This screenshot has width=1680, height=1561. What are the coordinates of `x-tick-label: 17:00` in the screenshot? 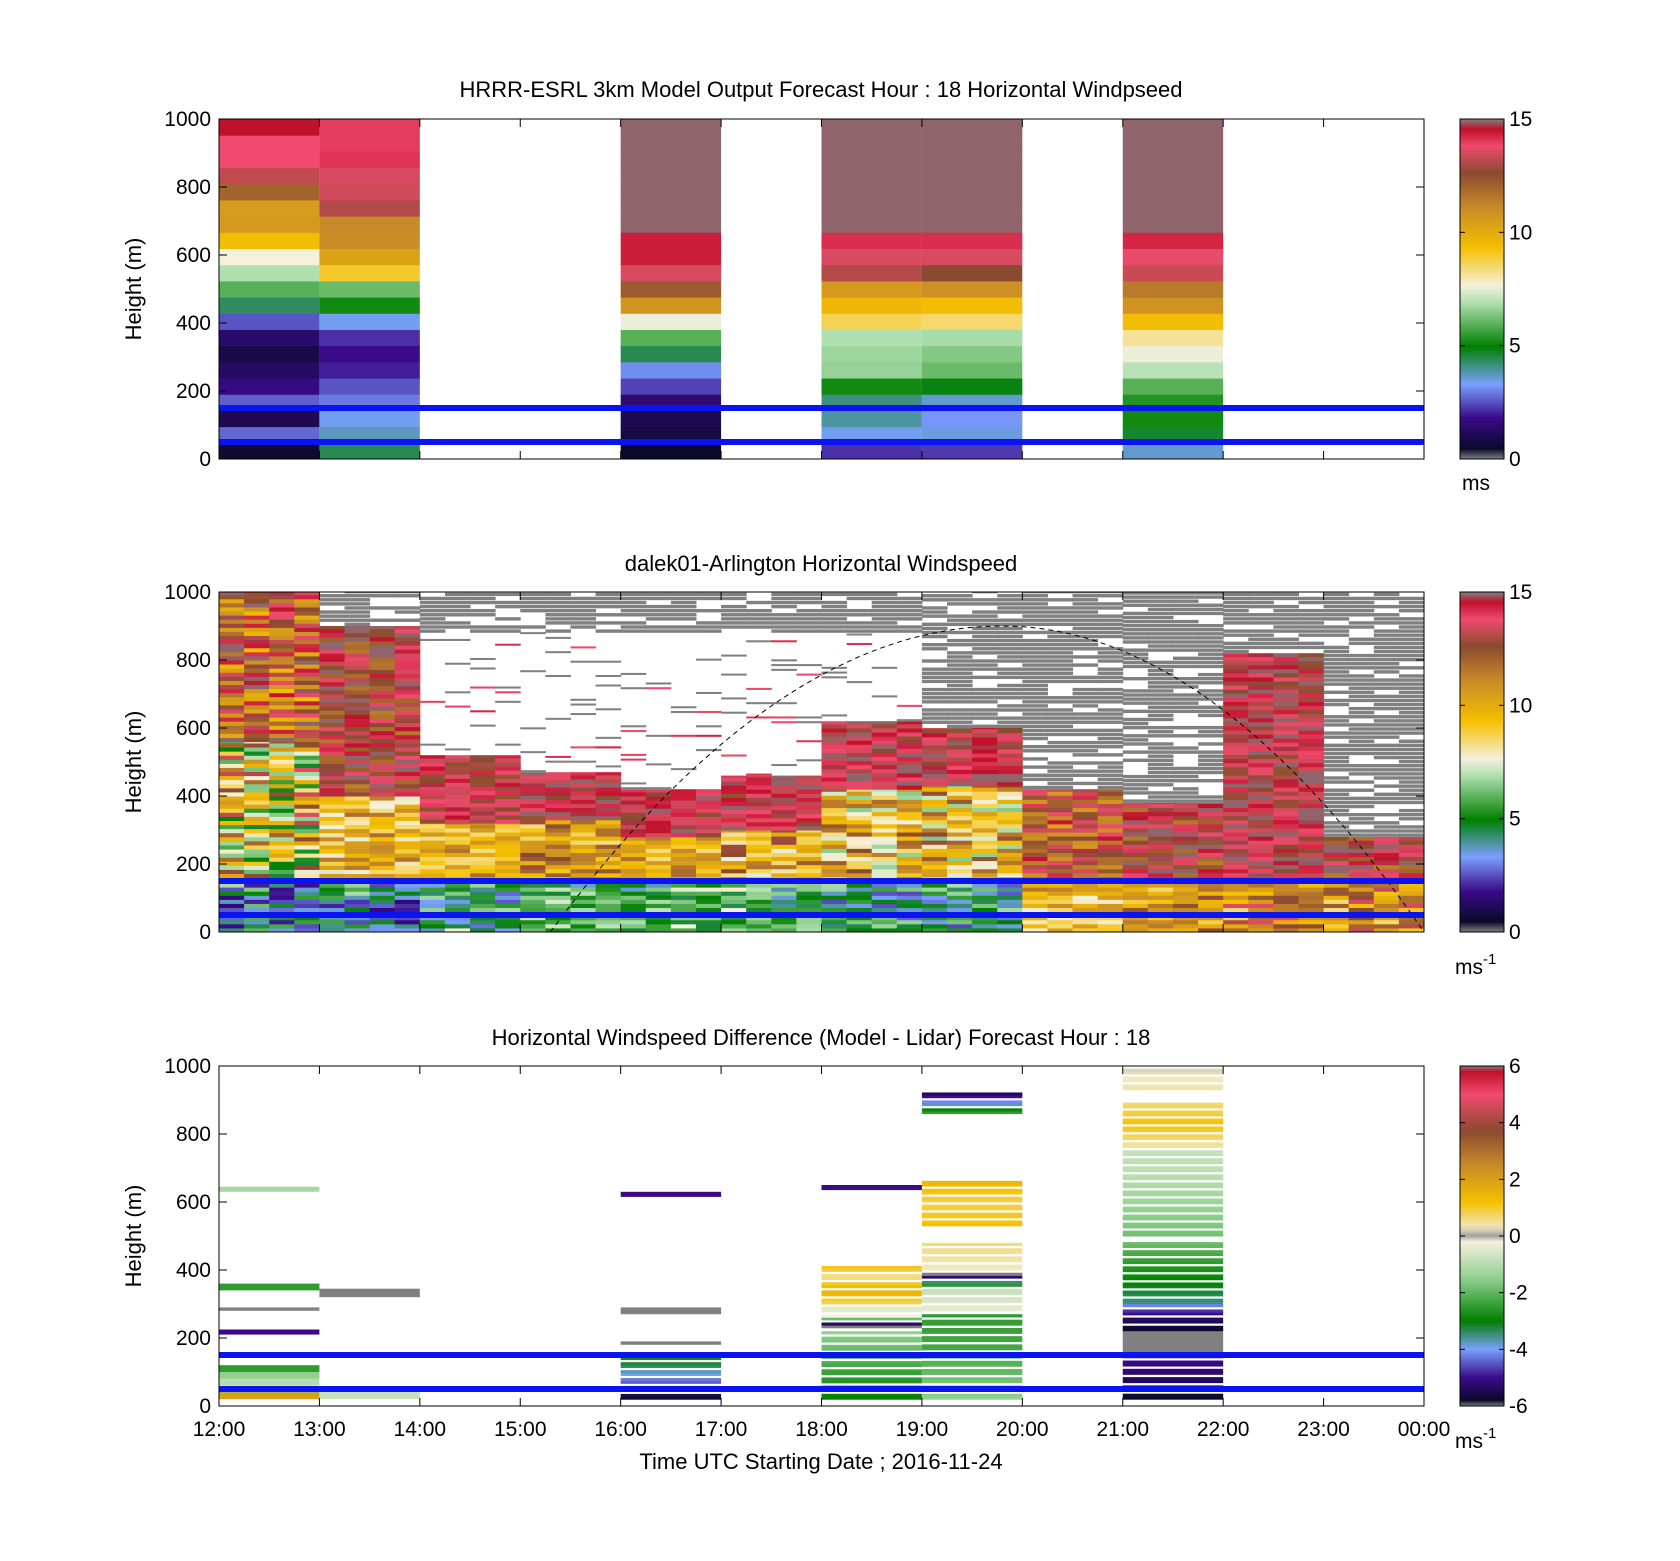 It's located at (721, 1429).